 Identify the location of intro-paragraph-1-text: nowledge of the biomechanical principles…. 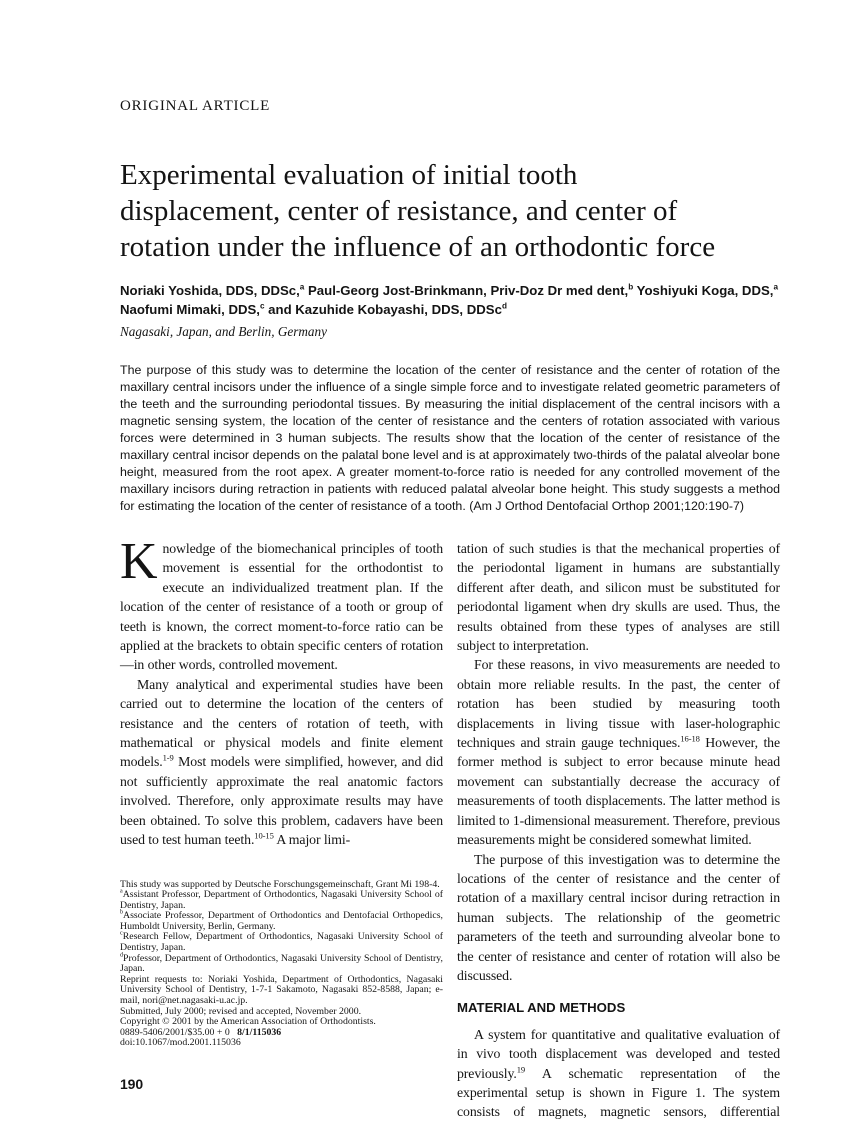
(281, 607).